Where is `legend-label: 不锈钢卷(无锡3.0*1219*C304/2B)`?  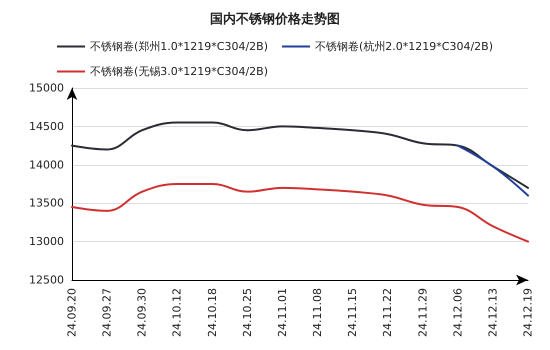 legend-label: 不锈钢卷(无锡3.0*1219*C304/2B) is located at coordinates (179, 71).